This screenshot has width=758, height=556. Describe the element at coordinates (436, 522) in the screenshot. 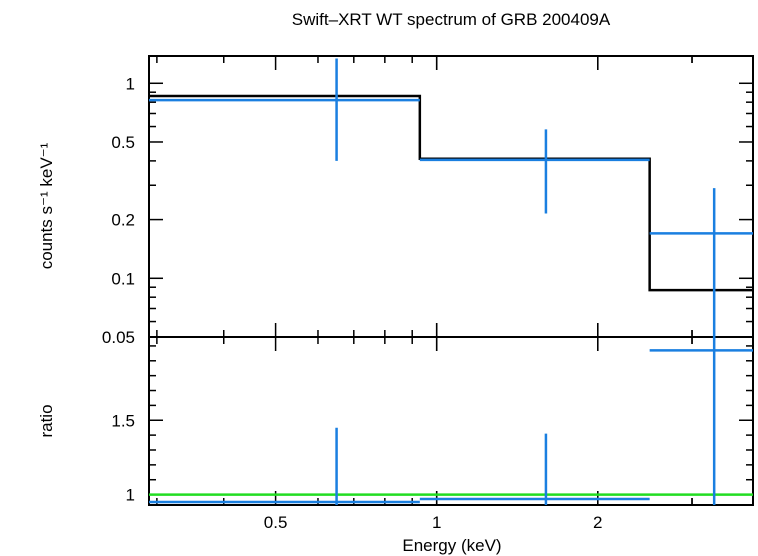

I see `x-tick-label: 1` at that location.